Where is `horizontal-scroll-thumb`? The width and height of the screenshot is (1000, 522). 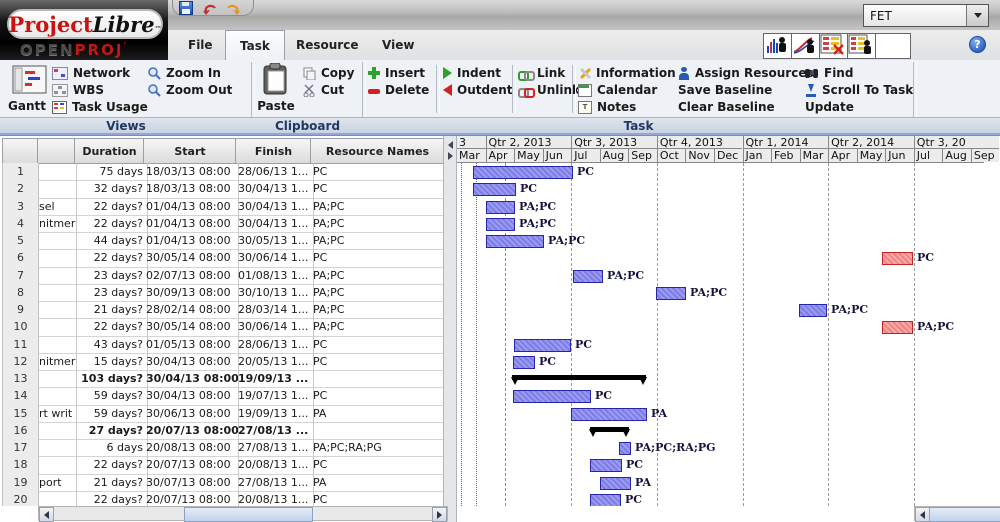
horizontal-scroll-thumb is located at coordinates (248, 514).